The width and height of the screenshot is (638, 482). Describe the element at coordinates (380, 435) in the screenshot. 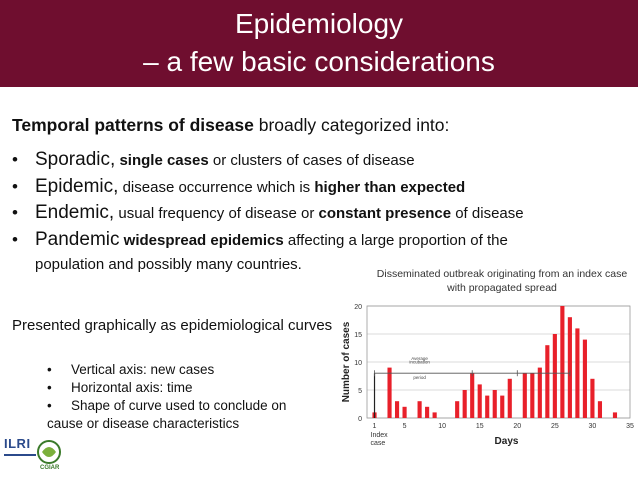

I see `index-case-label: Index` at that location.